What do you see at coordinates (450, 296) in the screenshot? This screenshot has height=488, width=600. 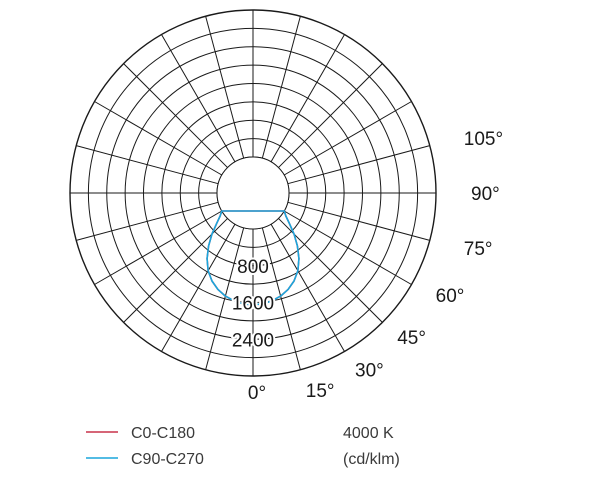 I see `angle-label: 60°` at bounding box center [450, 296].